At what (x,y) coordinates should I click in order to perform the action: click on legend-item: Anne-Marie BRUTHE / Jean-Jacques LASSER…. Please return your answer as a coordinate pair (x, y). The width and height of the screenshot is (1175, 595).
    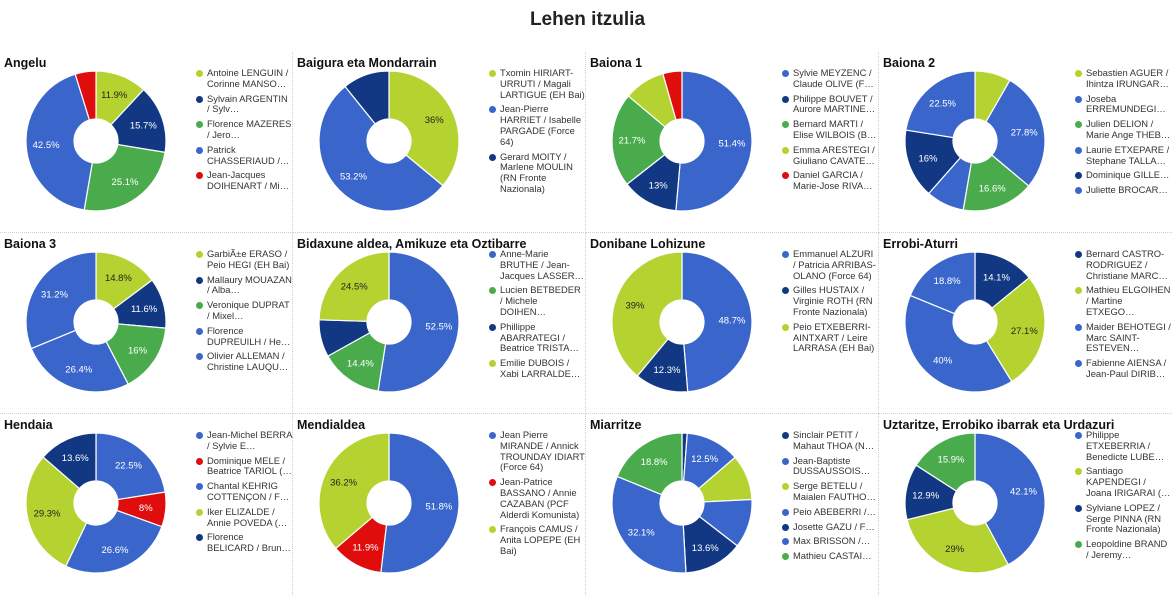
    Looking at the image, I should click on (537, 264).